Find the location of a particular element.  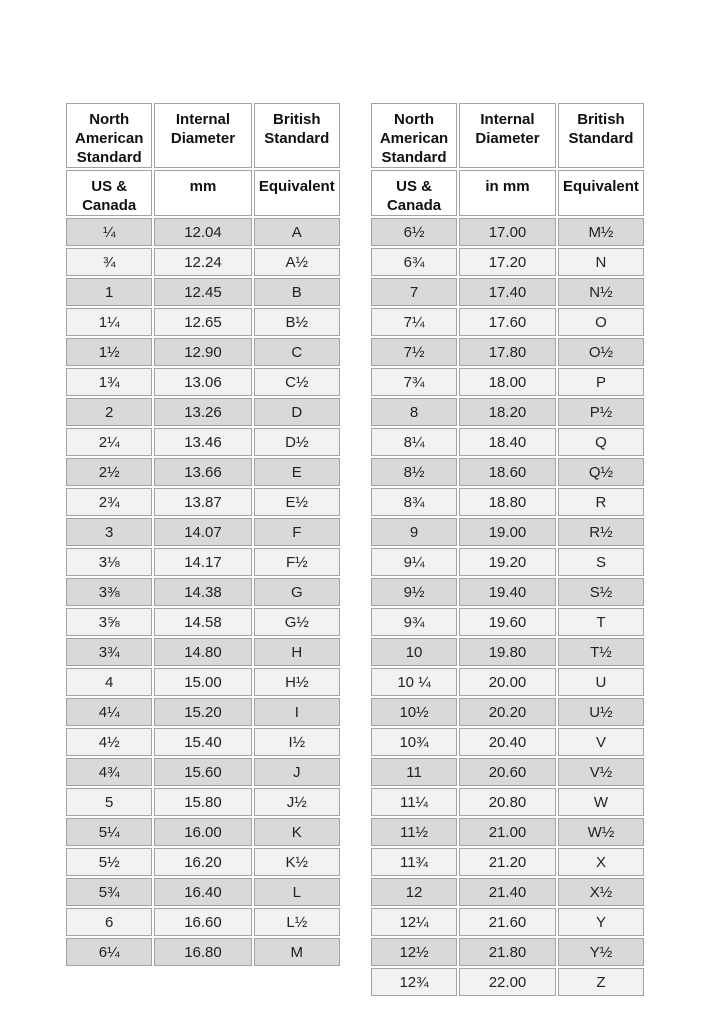

diameter-cell: 20.20 is located at coordinates (507, 712).